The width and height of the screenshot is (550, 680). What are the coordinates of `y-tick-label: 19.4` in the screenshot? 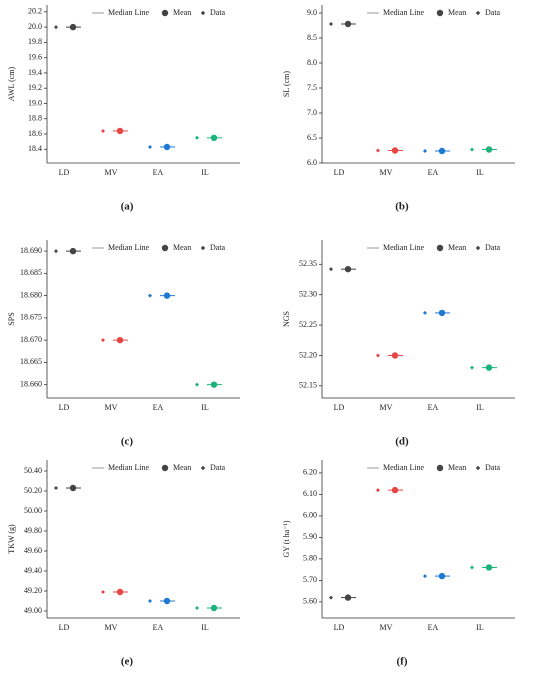 It's located at (35, 72).